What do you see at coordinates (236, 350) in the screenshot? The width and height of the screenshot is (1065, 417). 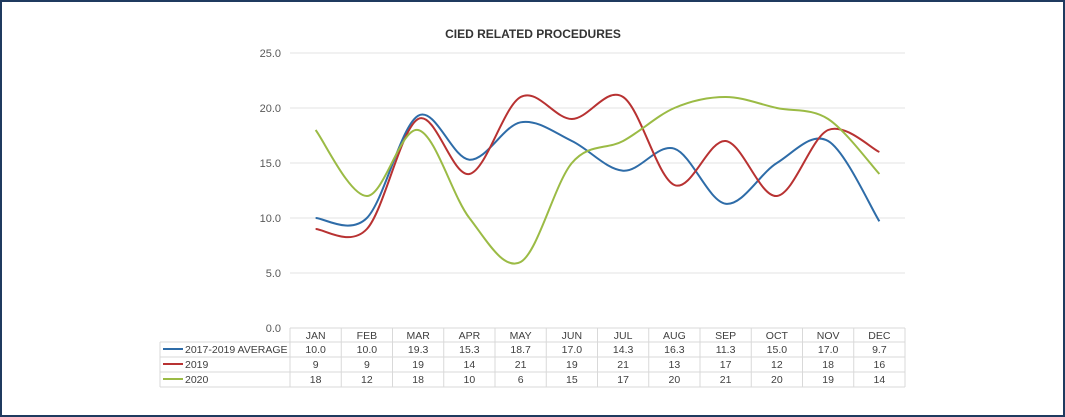 I see `legend-label: 2017-2019 AVERAGE` at bounding box center [236, 350].